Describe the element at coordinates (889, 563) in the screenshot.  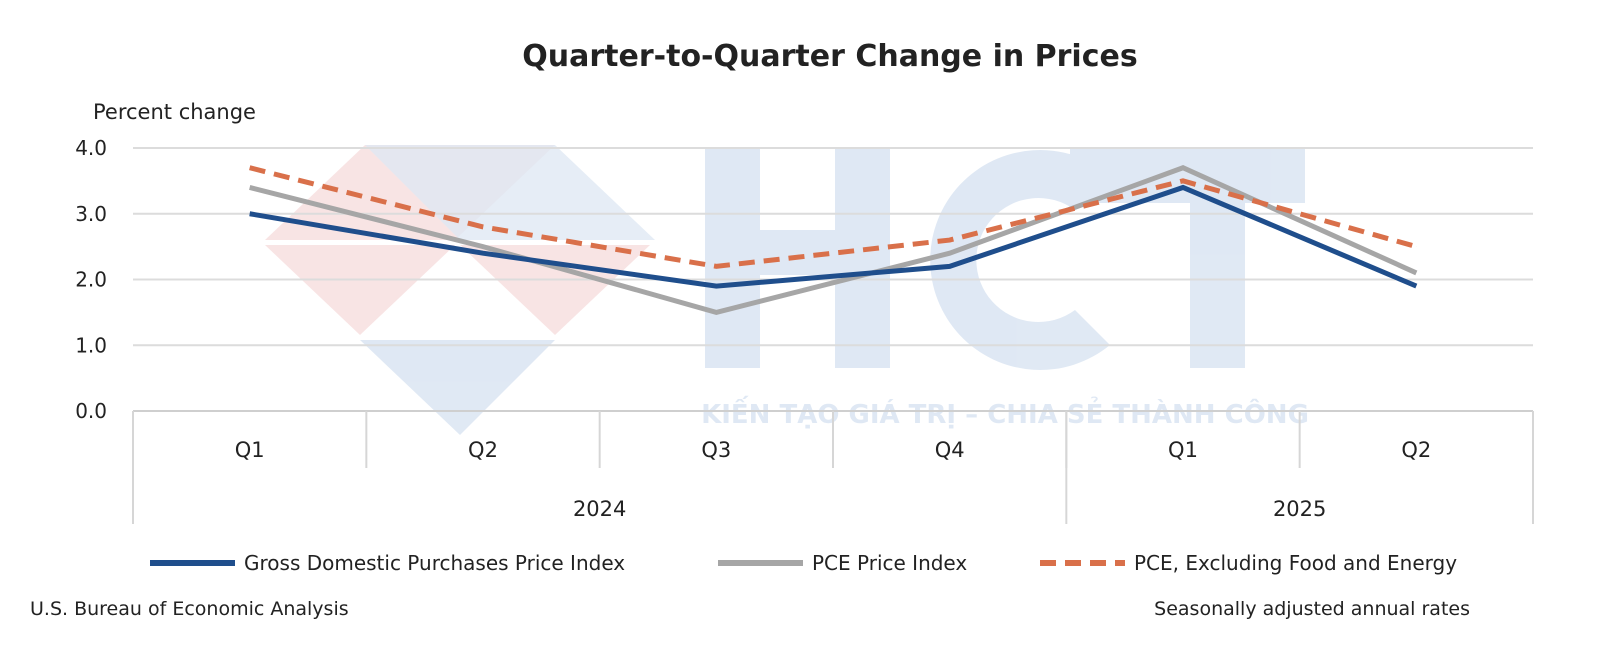
I see `legend-label-1: PCE Price Index` at that location.